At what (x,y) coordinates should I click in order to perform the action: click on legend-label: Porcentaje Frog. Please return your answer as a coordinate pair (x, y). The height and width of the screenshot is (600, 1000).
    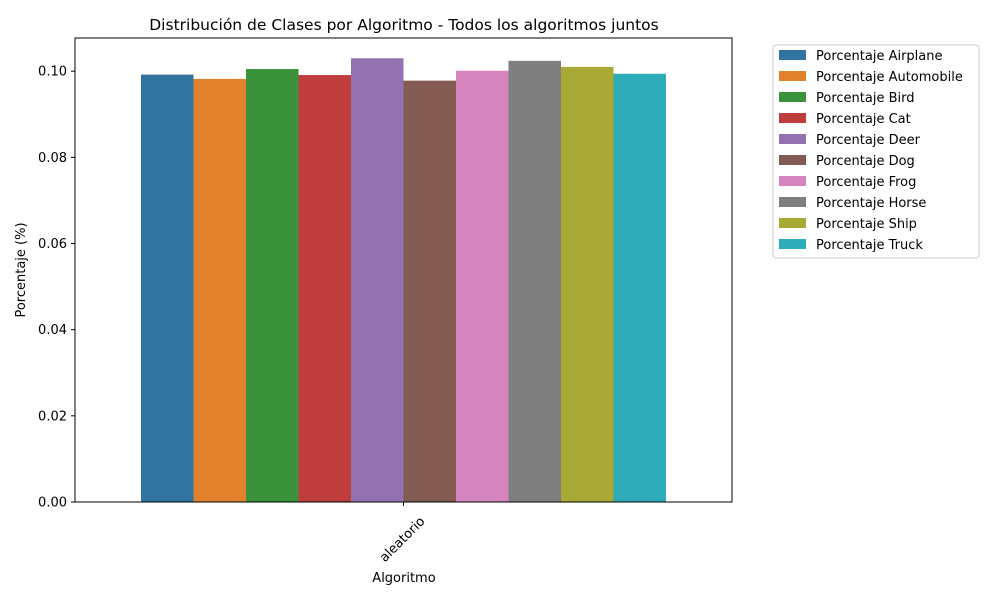
    Looking at the image, I should click on (866, 182).